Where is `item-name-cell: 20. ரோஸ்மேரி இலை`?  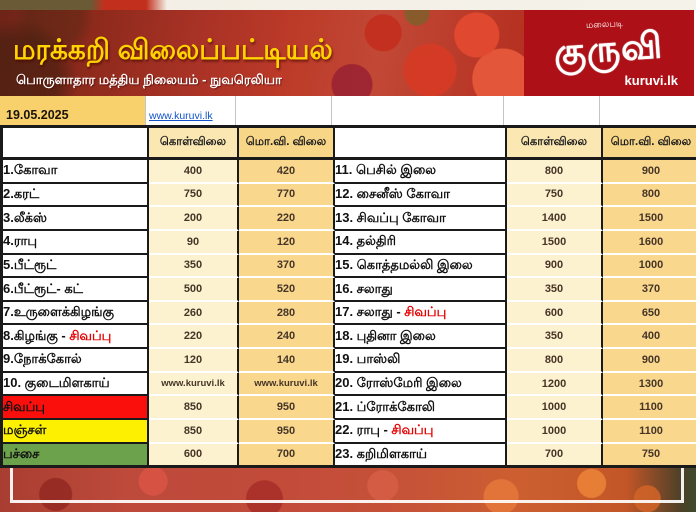 item-name-cell: 20. ரோஸ்மேரி இலை is located at coordinates (421, 384).